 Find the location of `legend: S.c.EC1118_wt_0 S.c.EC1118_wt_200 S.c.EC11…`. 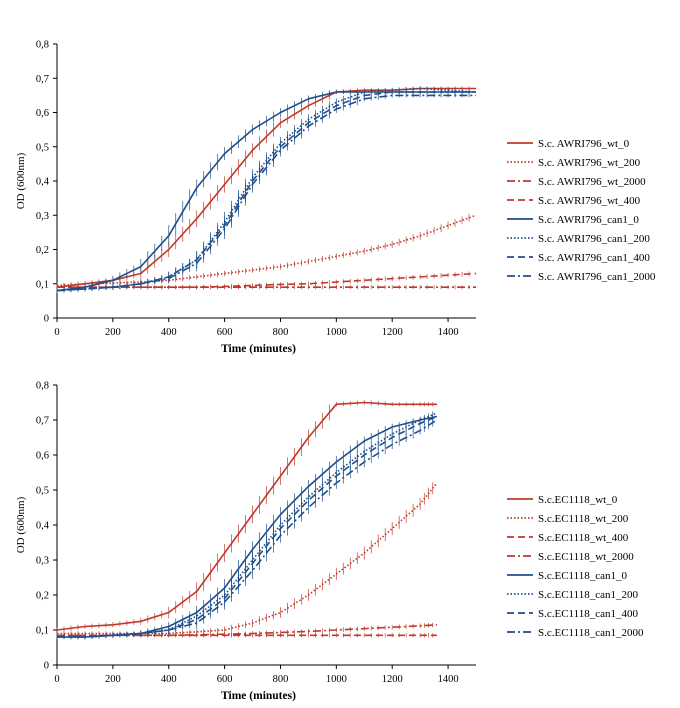

legend: S.c.EC1118_wt_0 S.c.EC1118_wt_200 S.c.EC11… is located at coordinates (575, 566).